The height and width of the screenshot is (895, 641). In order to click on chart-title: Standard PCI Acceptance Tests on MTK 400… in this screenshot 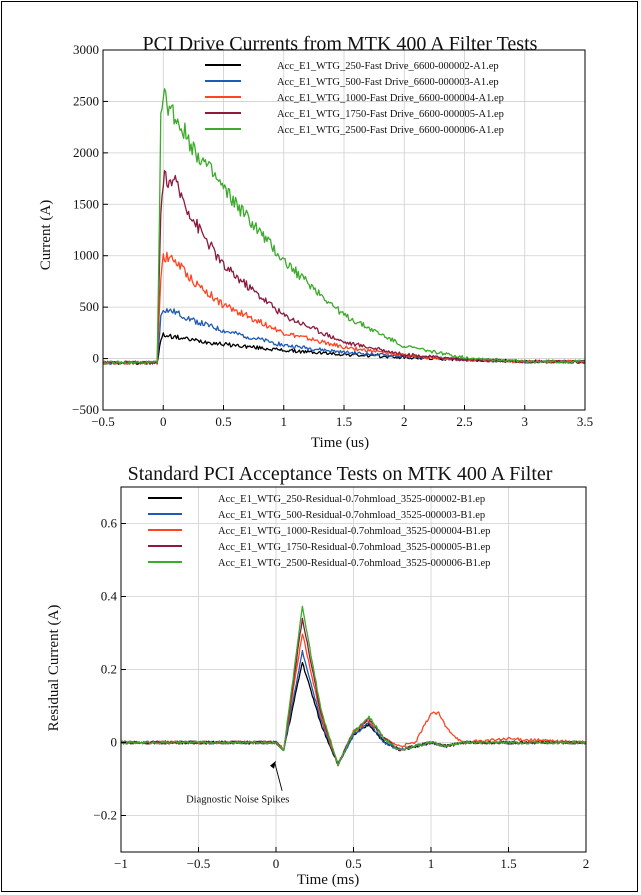, I will do `click(340, 474)`.